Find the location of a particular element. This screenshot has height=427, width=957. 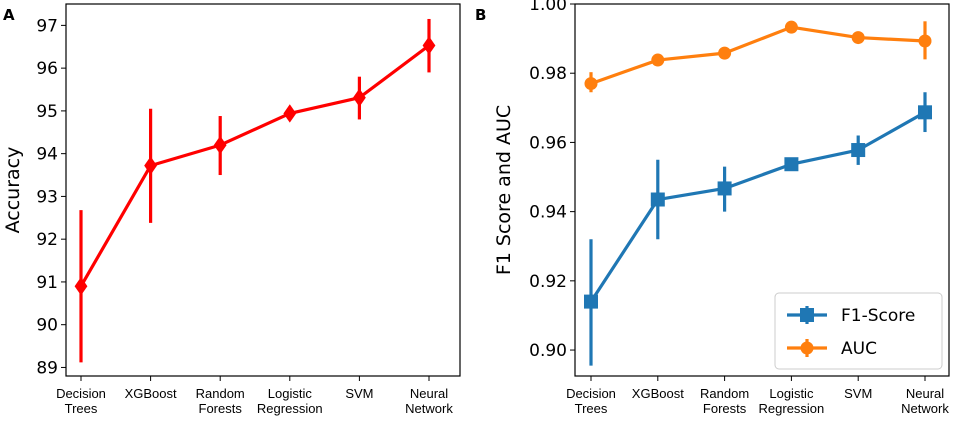

y-tick-label: 94 is located at coordinates (47, 155).